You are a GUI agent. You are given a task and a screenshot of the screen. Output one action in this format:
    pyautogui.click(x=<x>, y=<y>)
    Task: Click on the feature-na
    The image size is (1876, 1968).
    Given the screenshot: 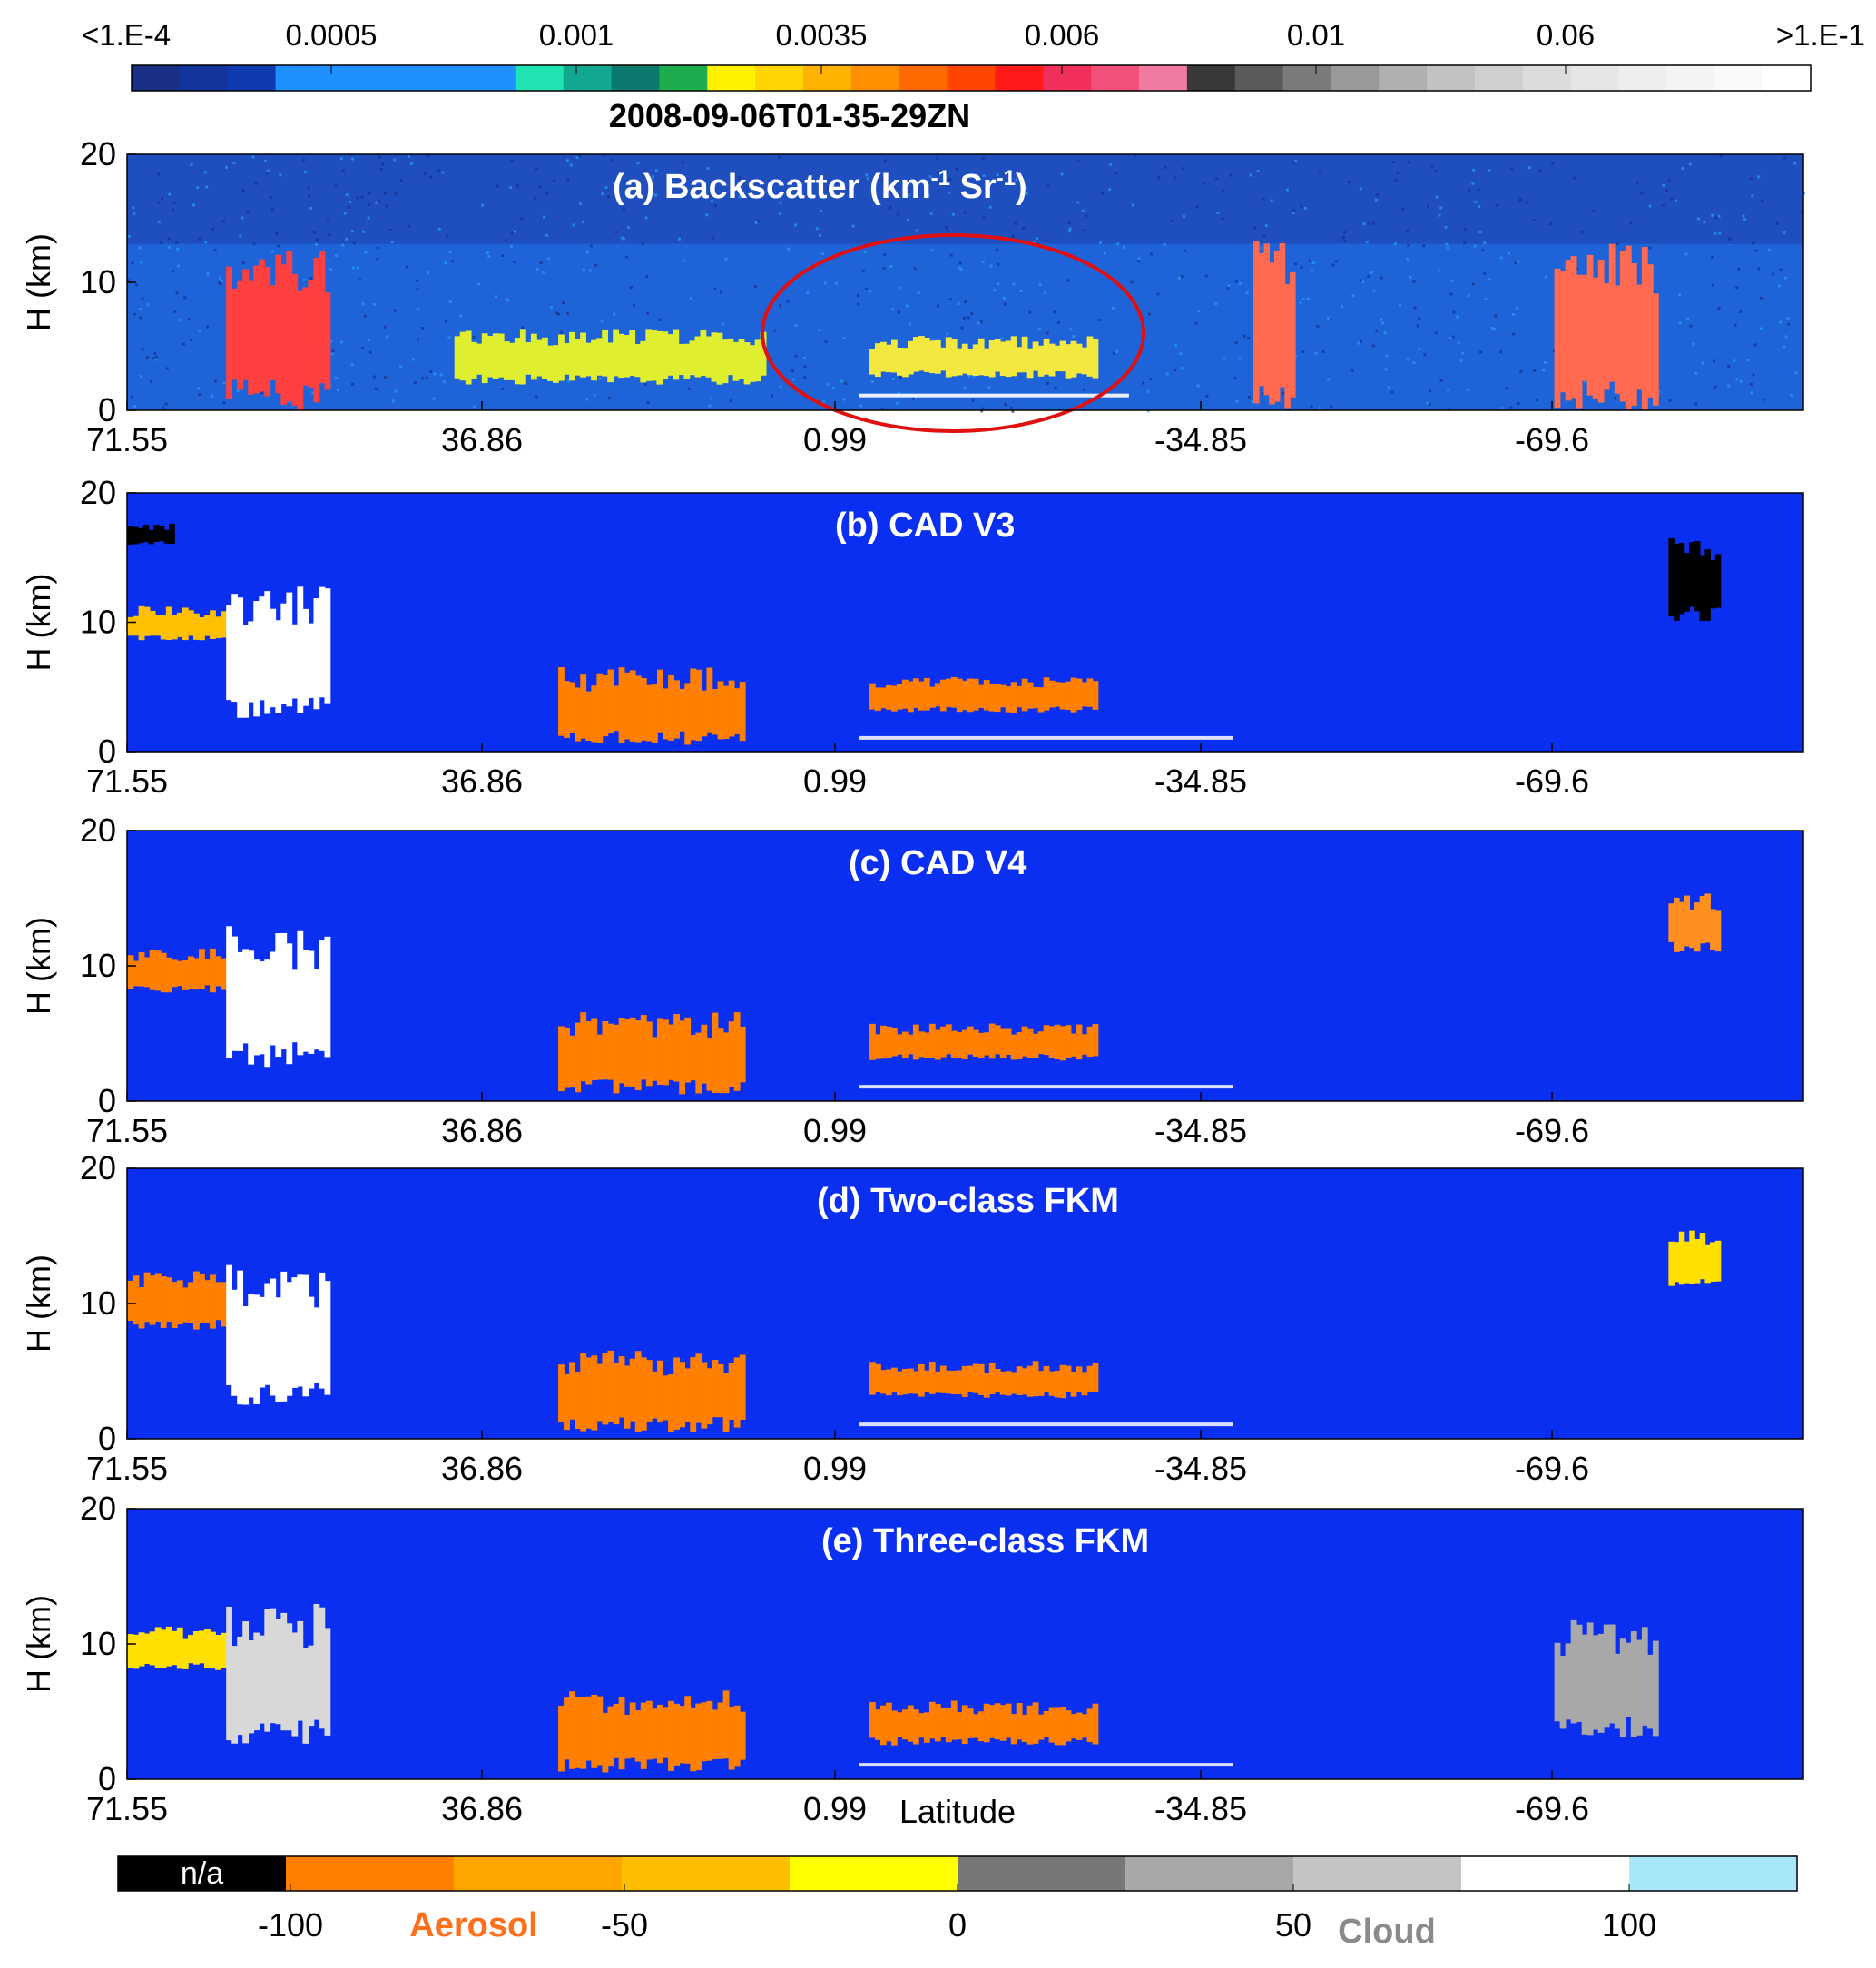 What is the action you would take?
    pyautogui.click(x=1677, y=582)
    